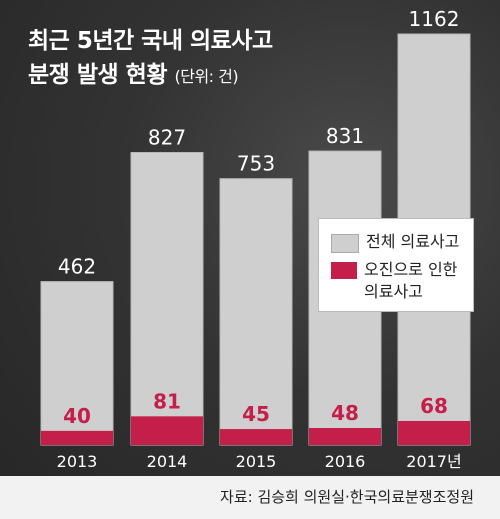  What do you see at coordinates (256, 164) in the screenshot?
I see `value-label-total-2: 753` at bounding box center [256, 164].